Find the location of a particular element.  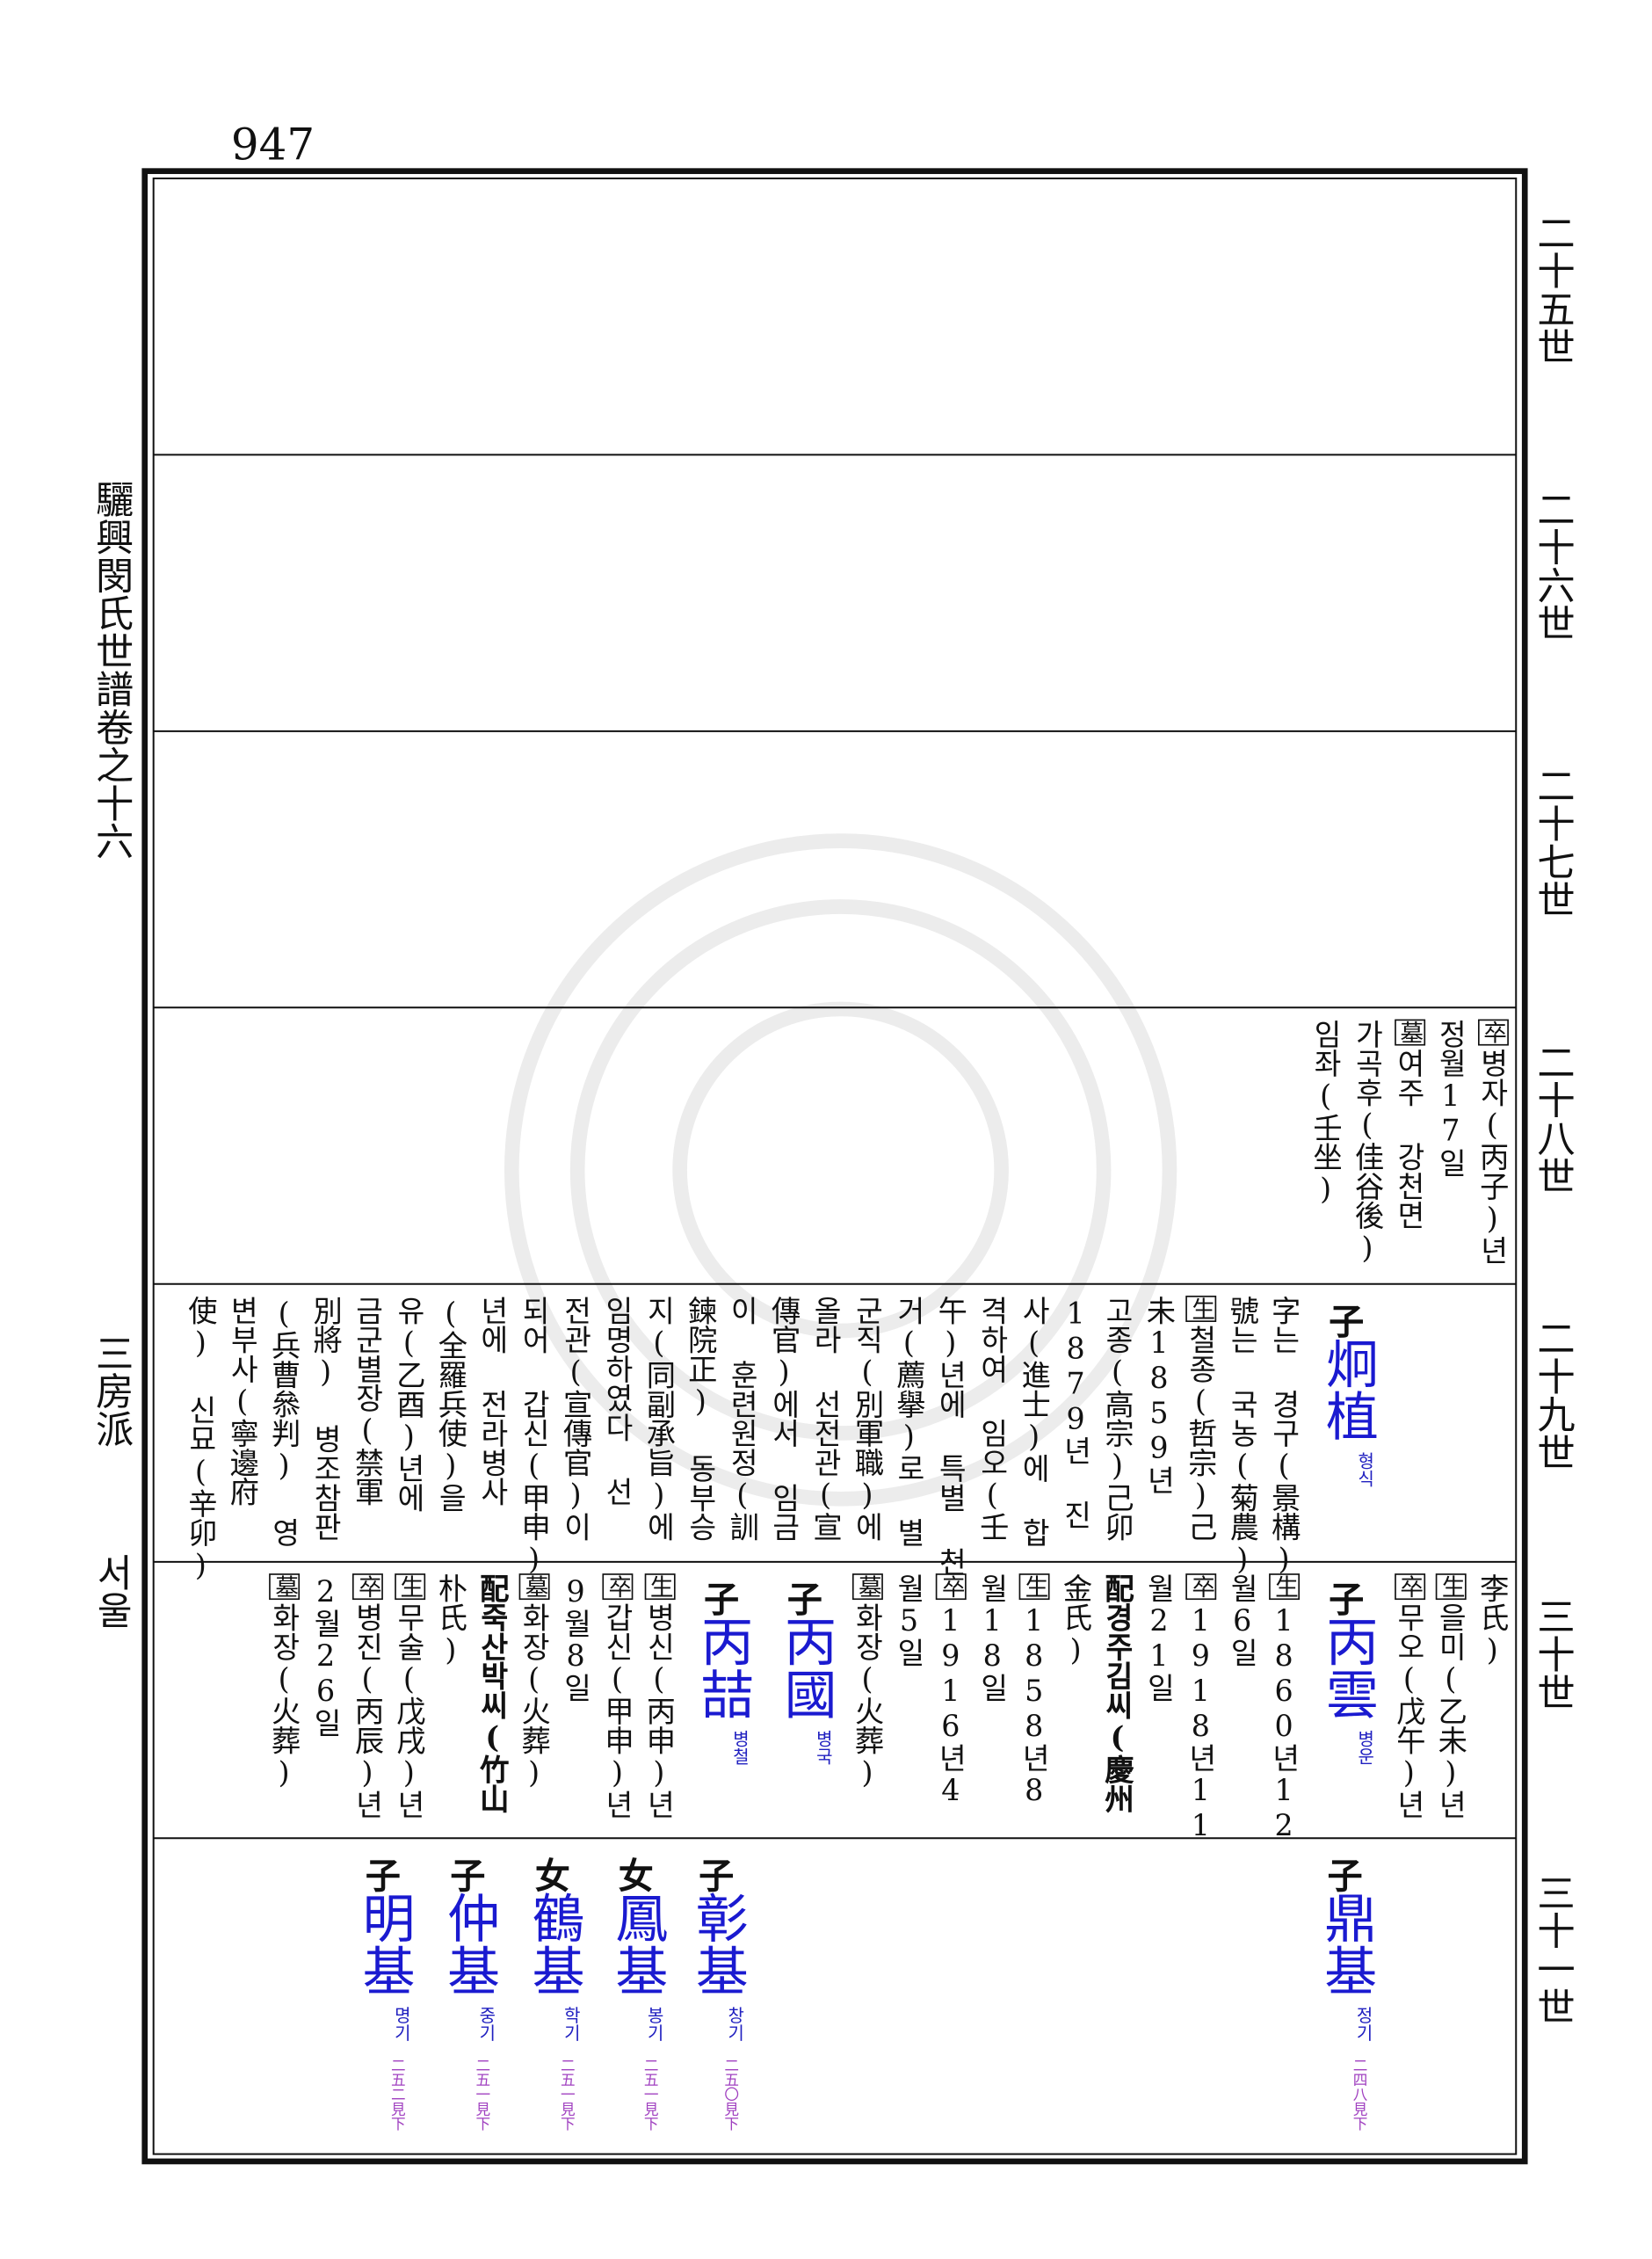

person-entry: 子仲基 중기 二五一見下 is located at coordinates (469, 1984).